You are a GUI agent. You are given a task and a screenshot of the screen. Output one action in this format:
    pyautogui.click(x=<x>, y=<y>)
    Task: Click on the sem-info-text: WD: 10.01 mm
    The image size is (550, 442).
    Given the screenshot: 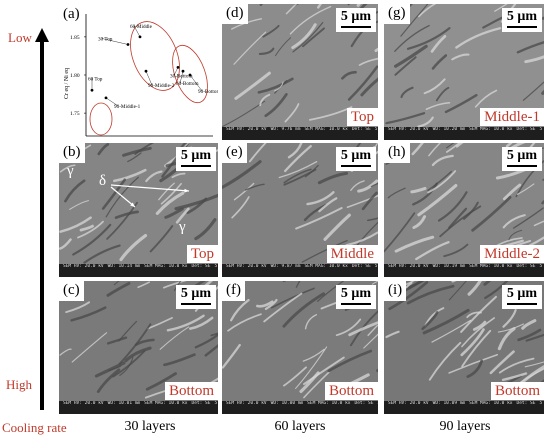 What is the action you would take?
    pyautogui.click(x=124, y=403)
    